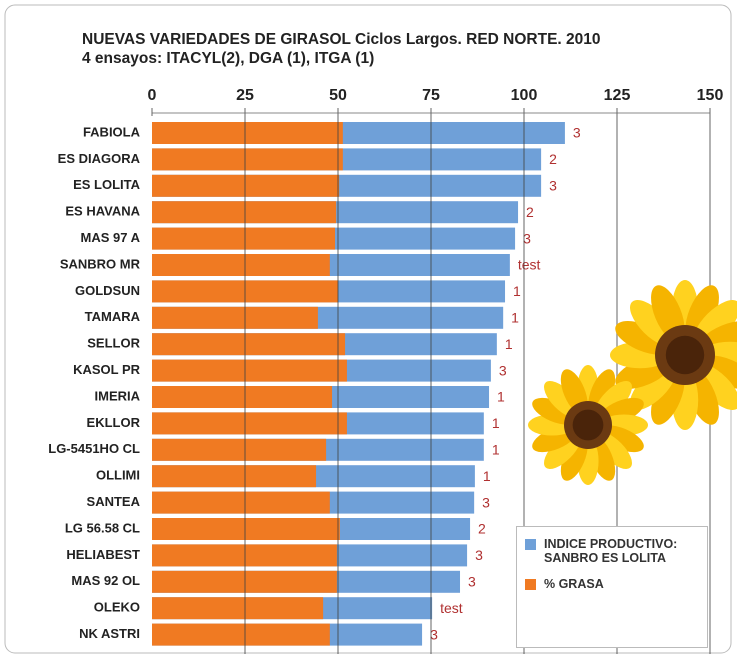 This screenshot has width=737, height=659. What do you see at coordinates (612, 584) in the screenshot?
I see `legend-entry: % GRASA` at bounding box center [612, 584].